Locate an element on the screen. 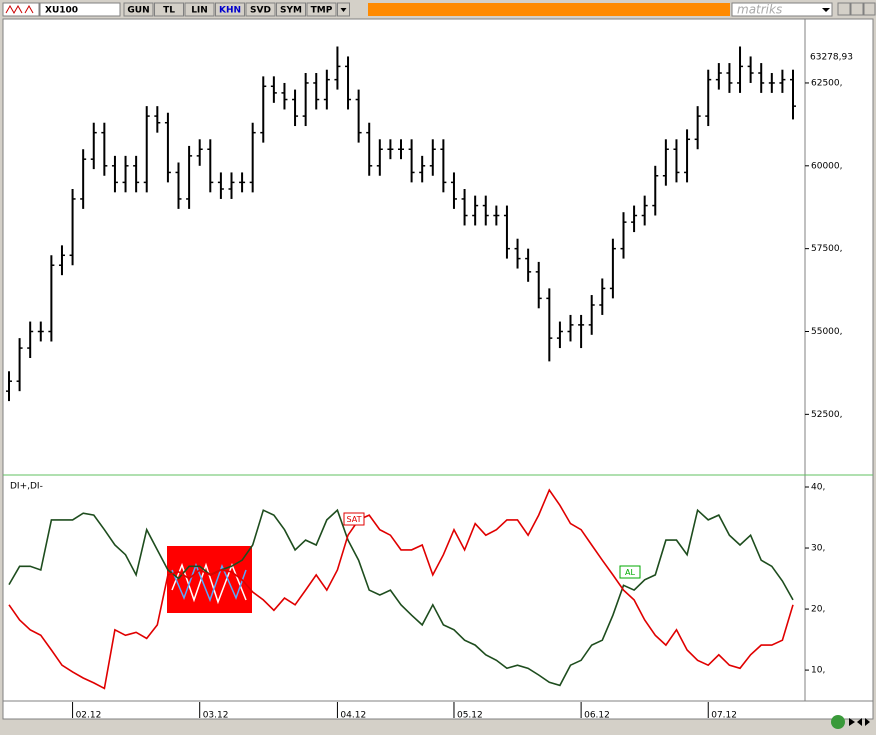  dropdown-arrow is located at coordinates (343, 10).